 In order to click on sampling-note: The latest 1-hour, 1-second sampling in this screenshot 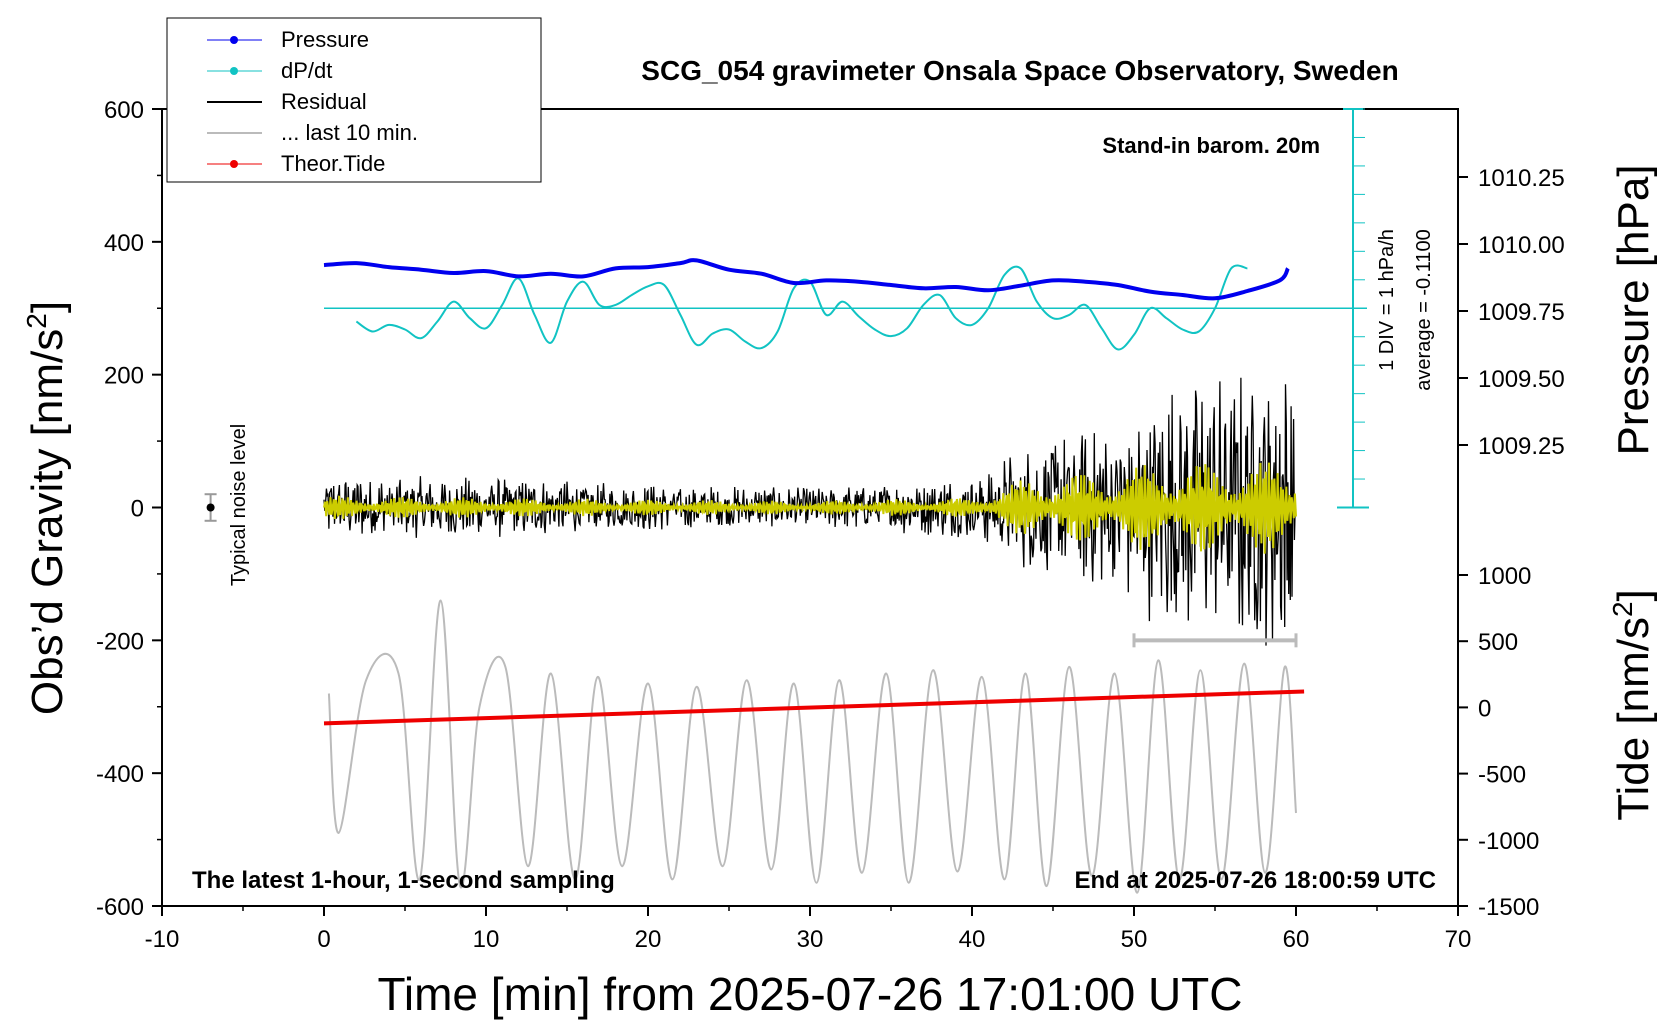, I will do `click(403, 880)`.